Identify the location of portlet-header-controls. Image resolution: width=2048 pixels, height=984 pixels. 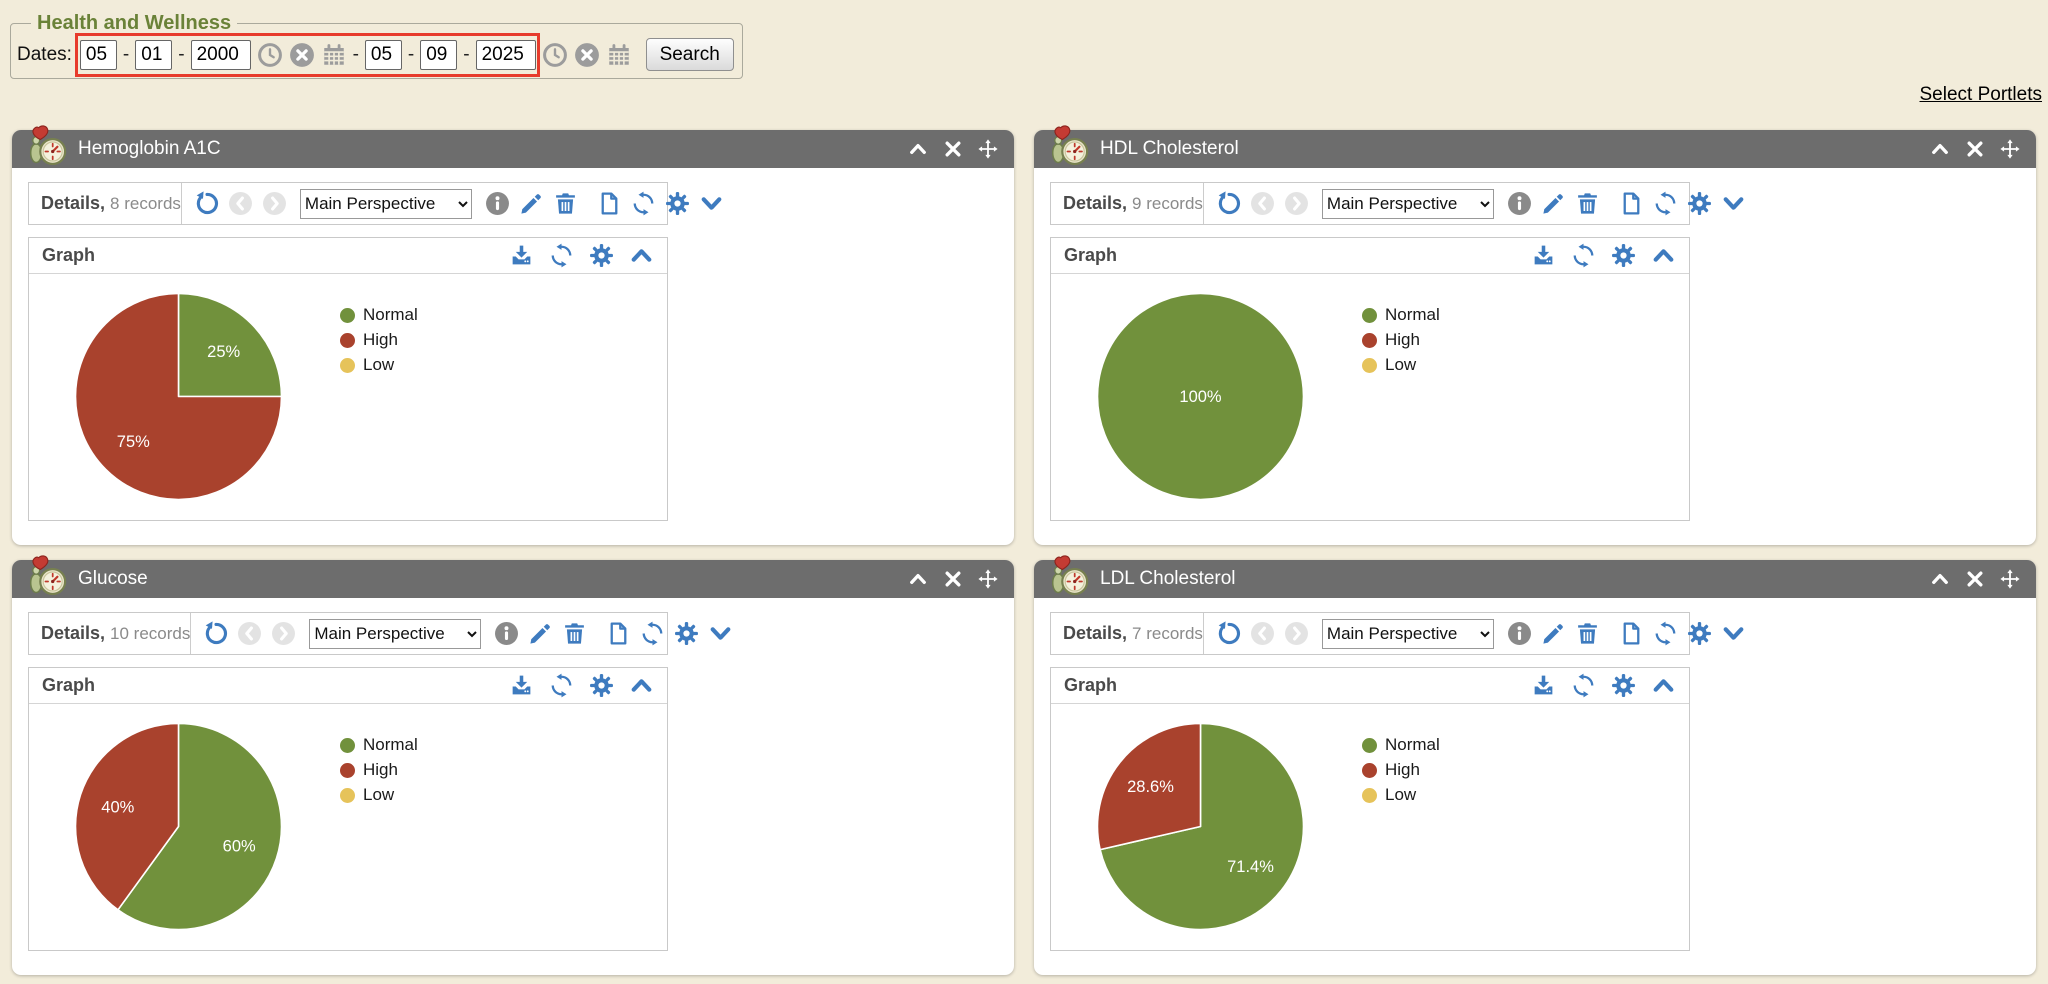
(1975, 149).